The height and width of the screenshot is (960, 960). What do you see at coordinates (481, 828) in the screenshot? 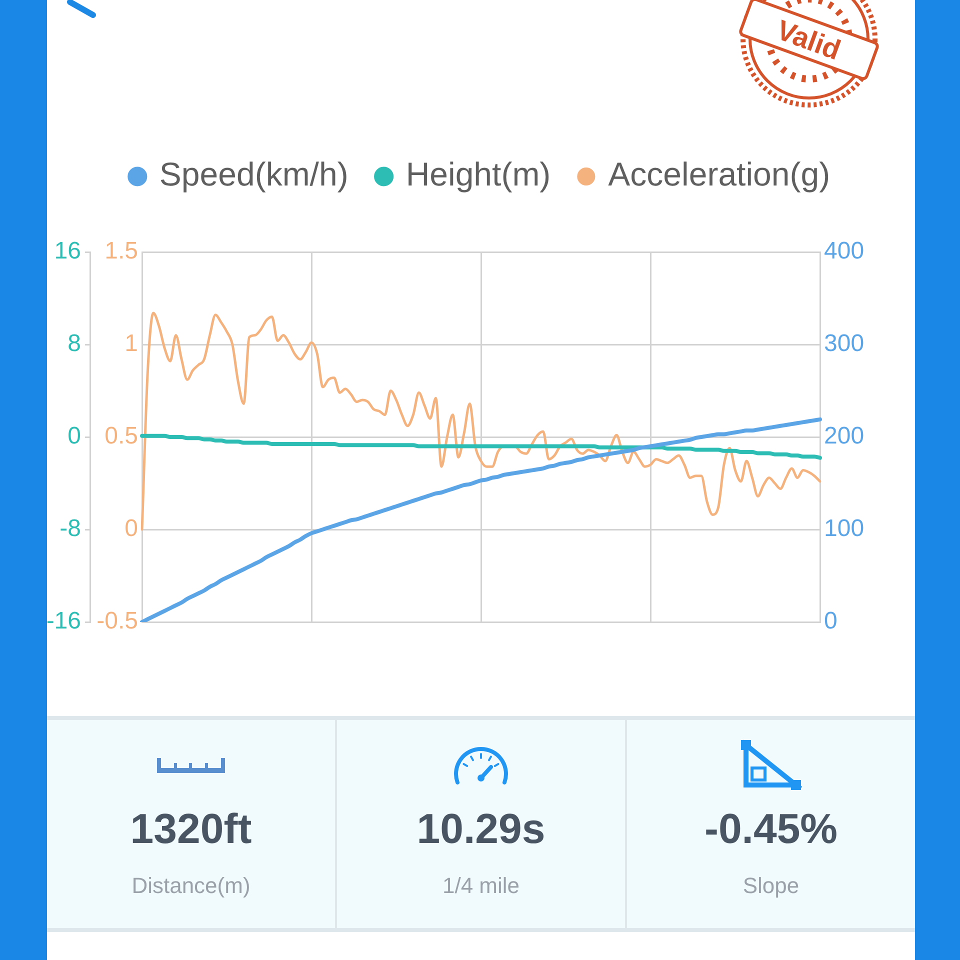
I see `text: 10.29s` at bounding box center [481, 828].